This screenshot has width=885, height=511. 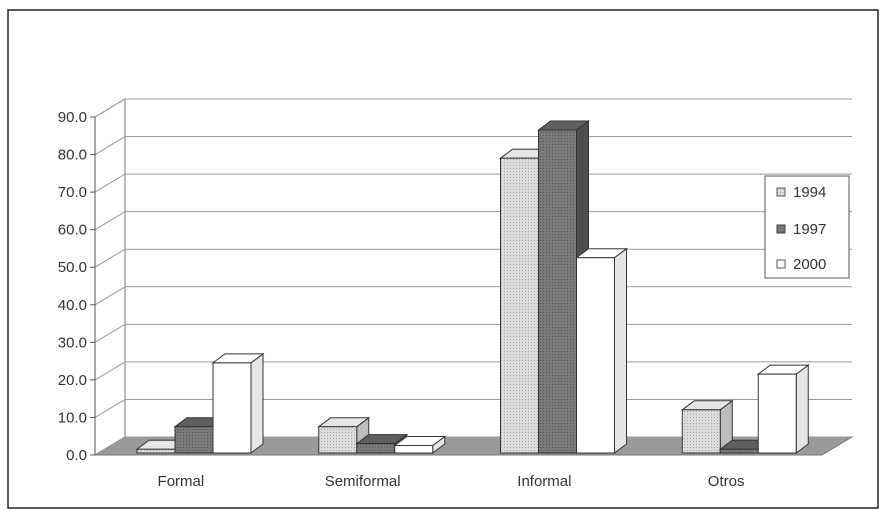 What do you see at coordinates (781, 229) in the screenshot?
I see `legend-swatch-1997` at bounding box center [781, 229].